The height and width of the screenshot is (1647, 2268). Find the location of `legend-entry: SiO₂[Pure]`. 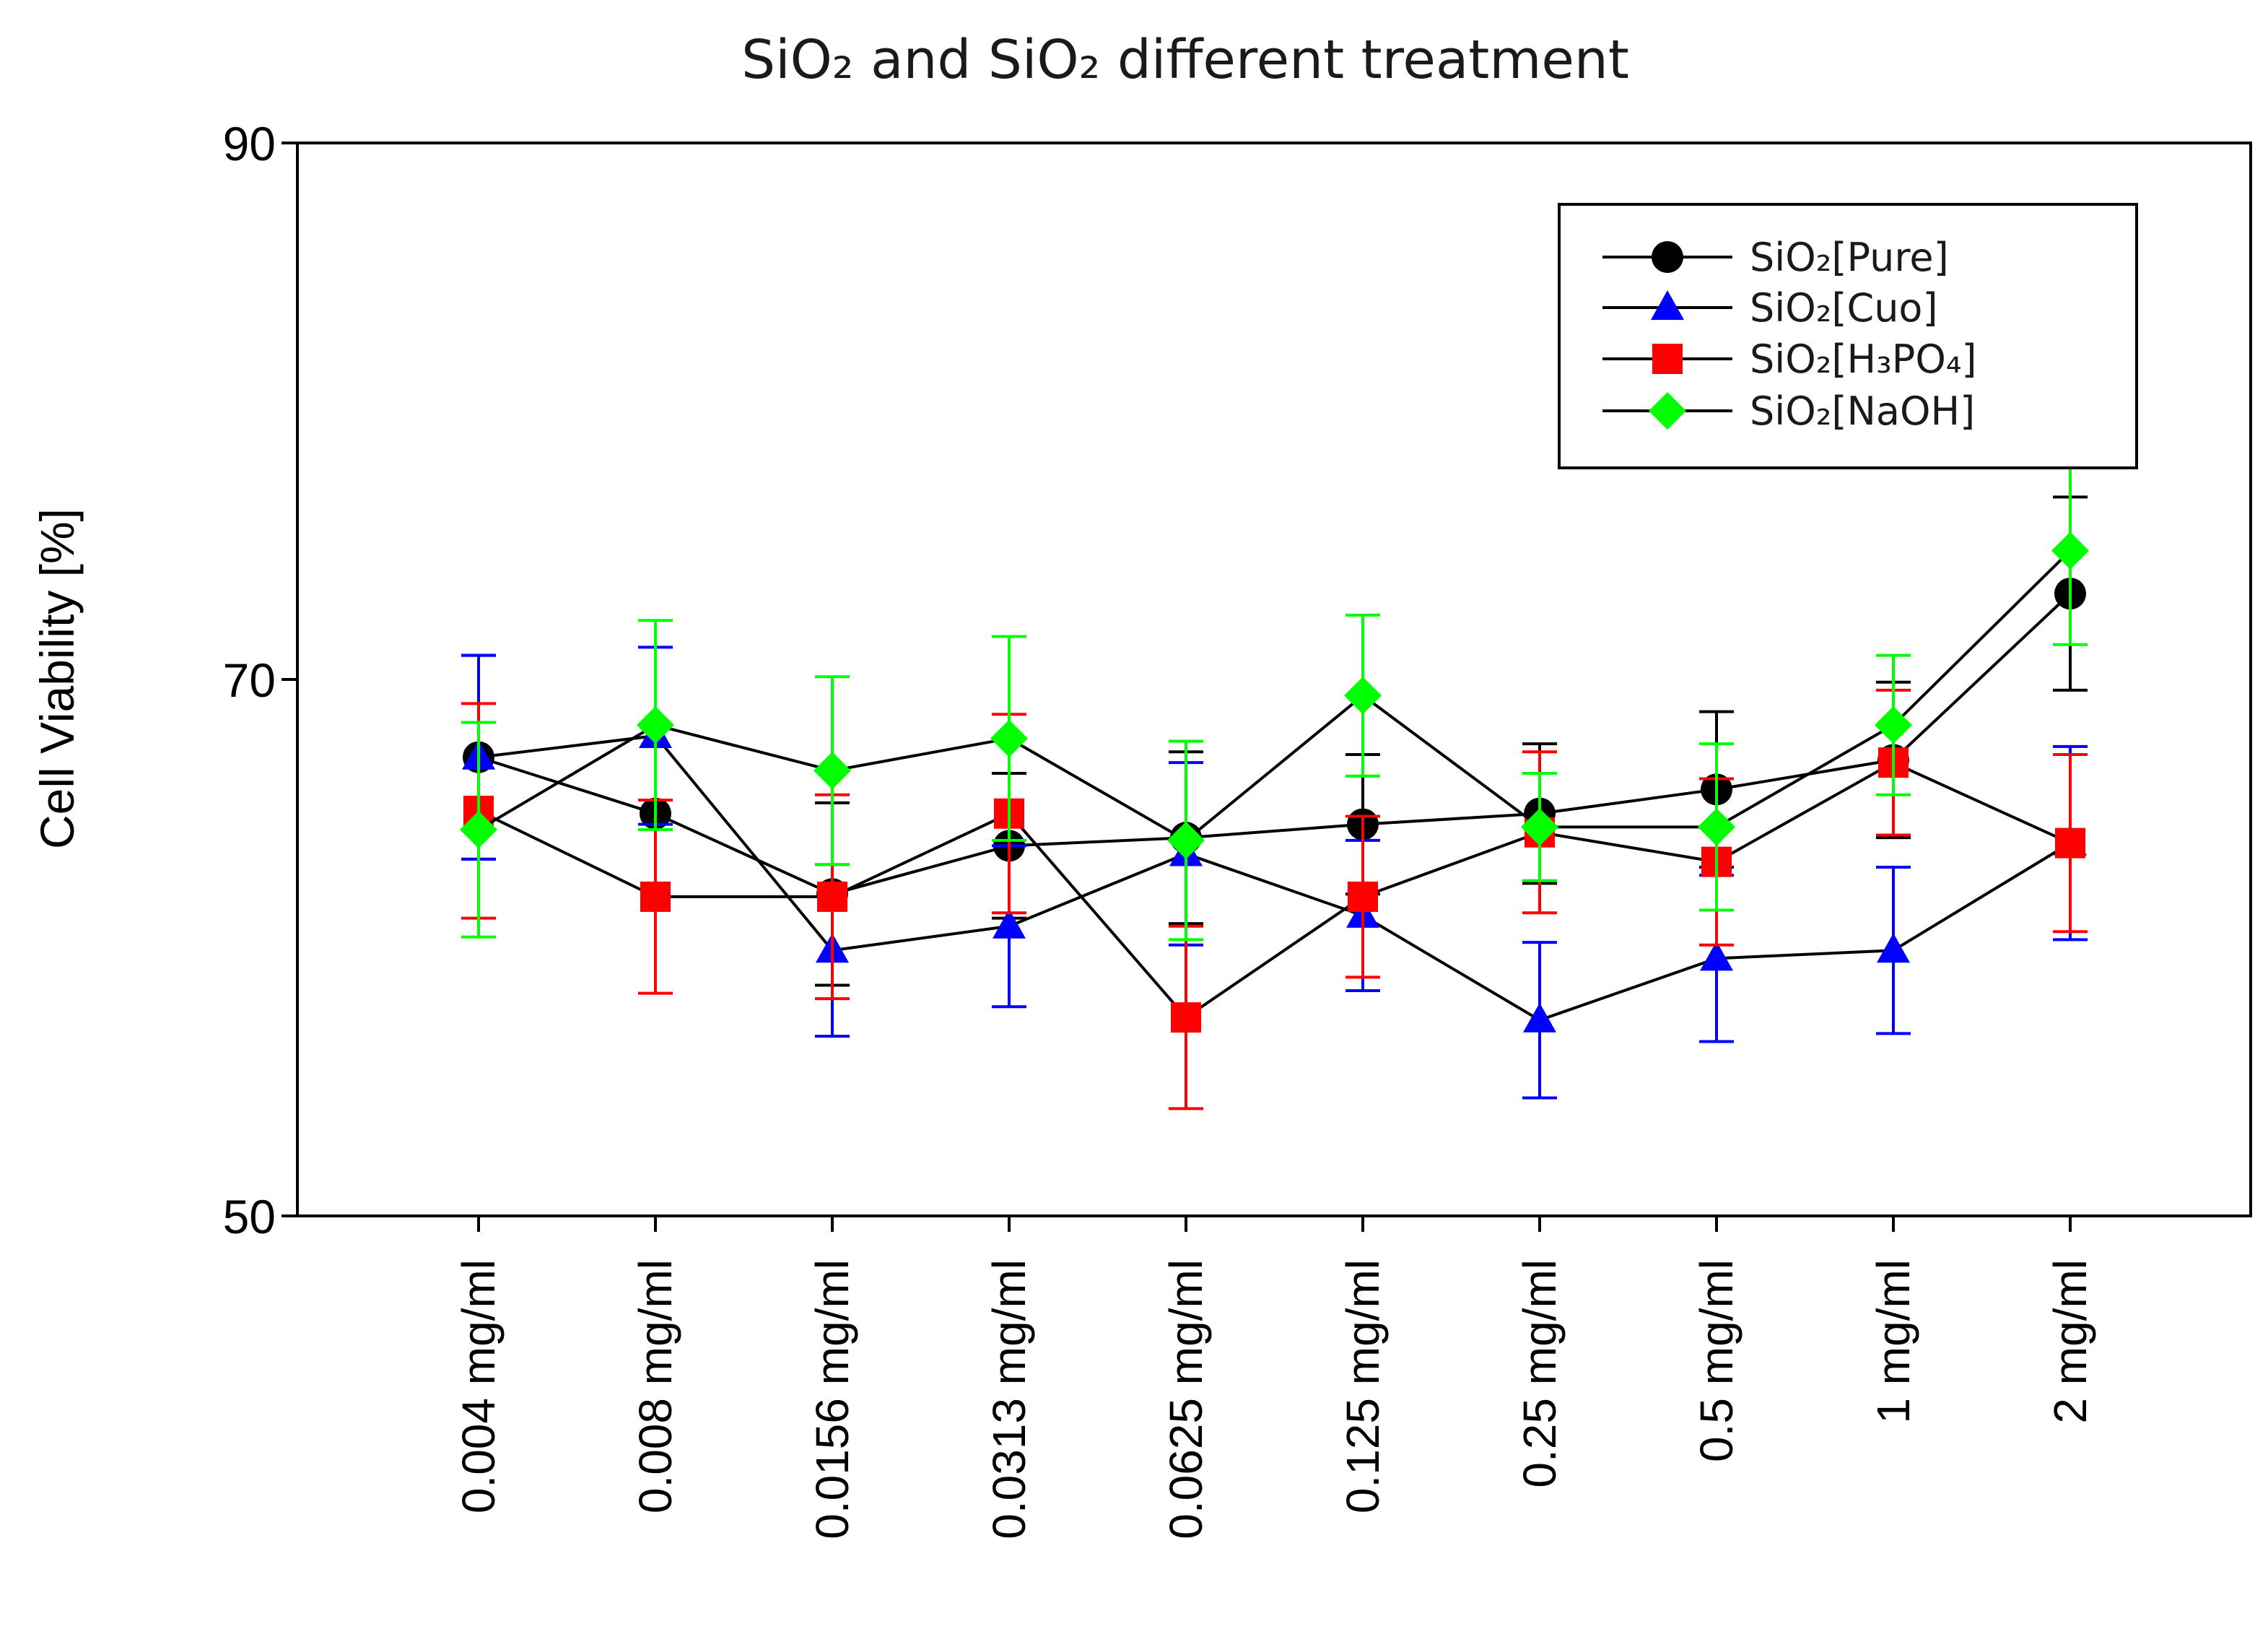

legend-entry: SiO₂[Pure] is located at coordinates (1775, 257).